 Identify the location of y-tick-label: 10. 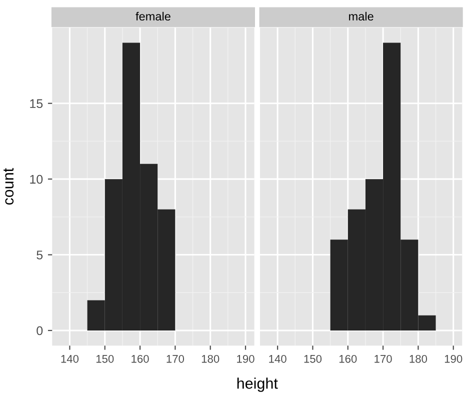
(36, 179).